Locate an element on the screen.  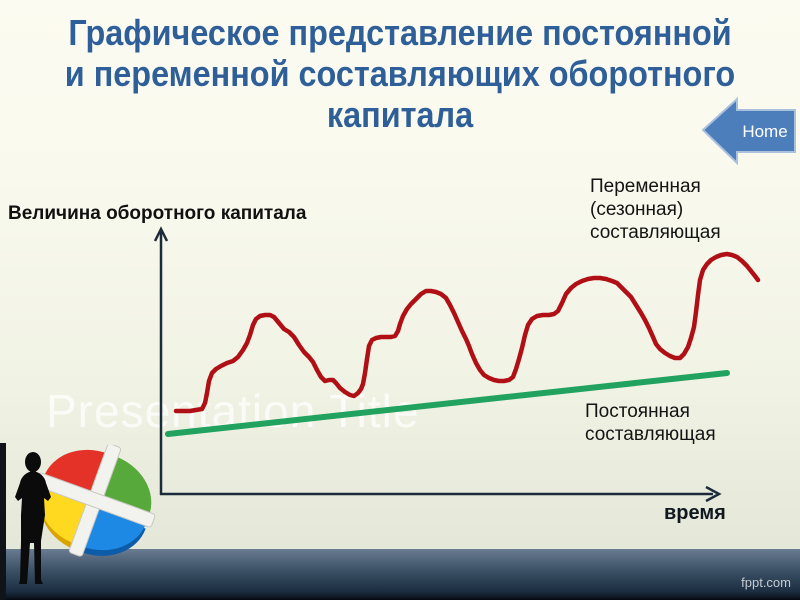
variable-component-label: Переменная (сезонная) составляющая is located at coordinates (655, 209).